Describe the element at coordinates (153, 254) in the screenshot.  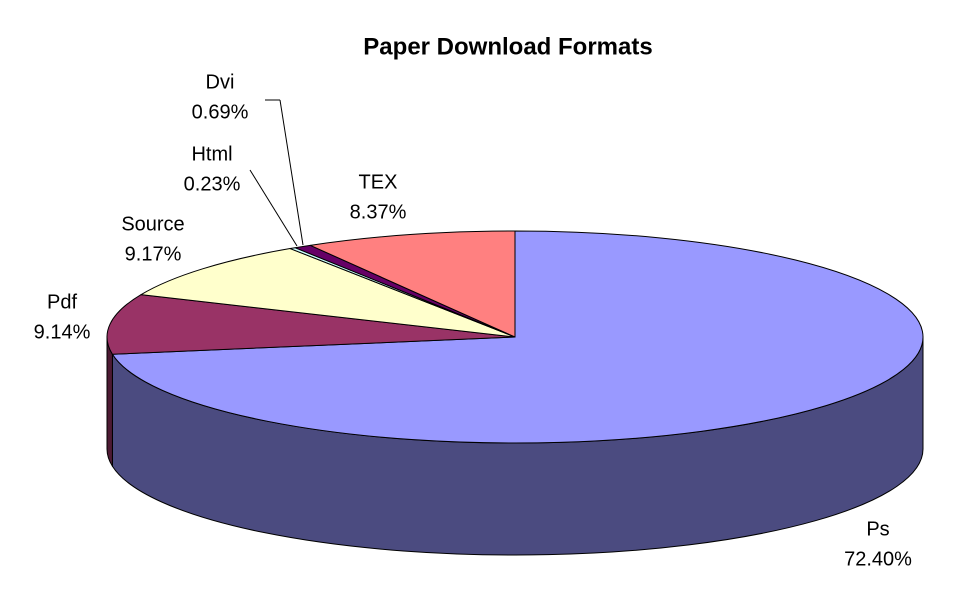
I see `slice-value-label: 9.17%` at that location.